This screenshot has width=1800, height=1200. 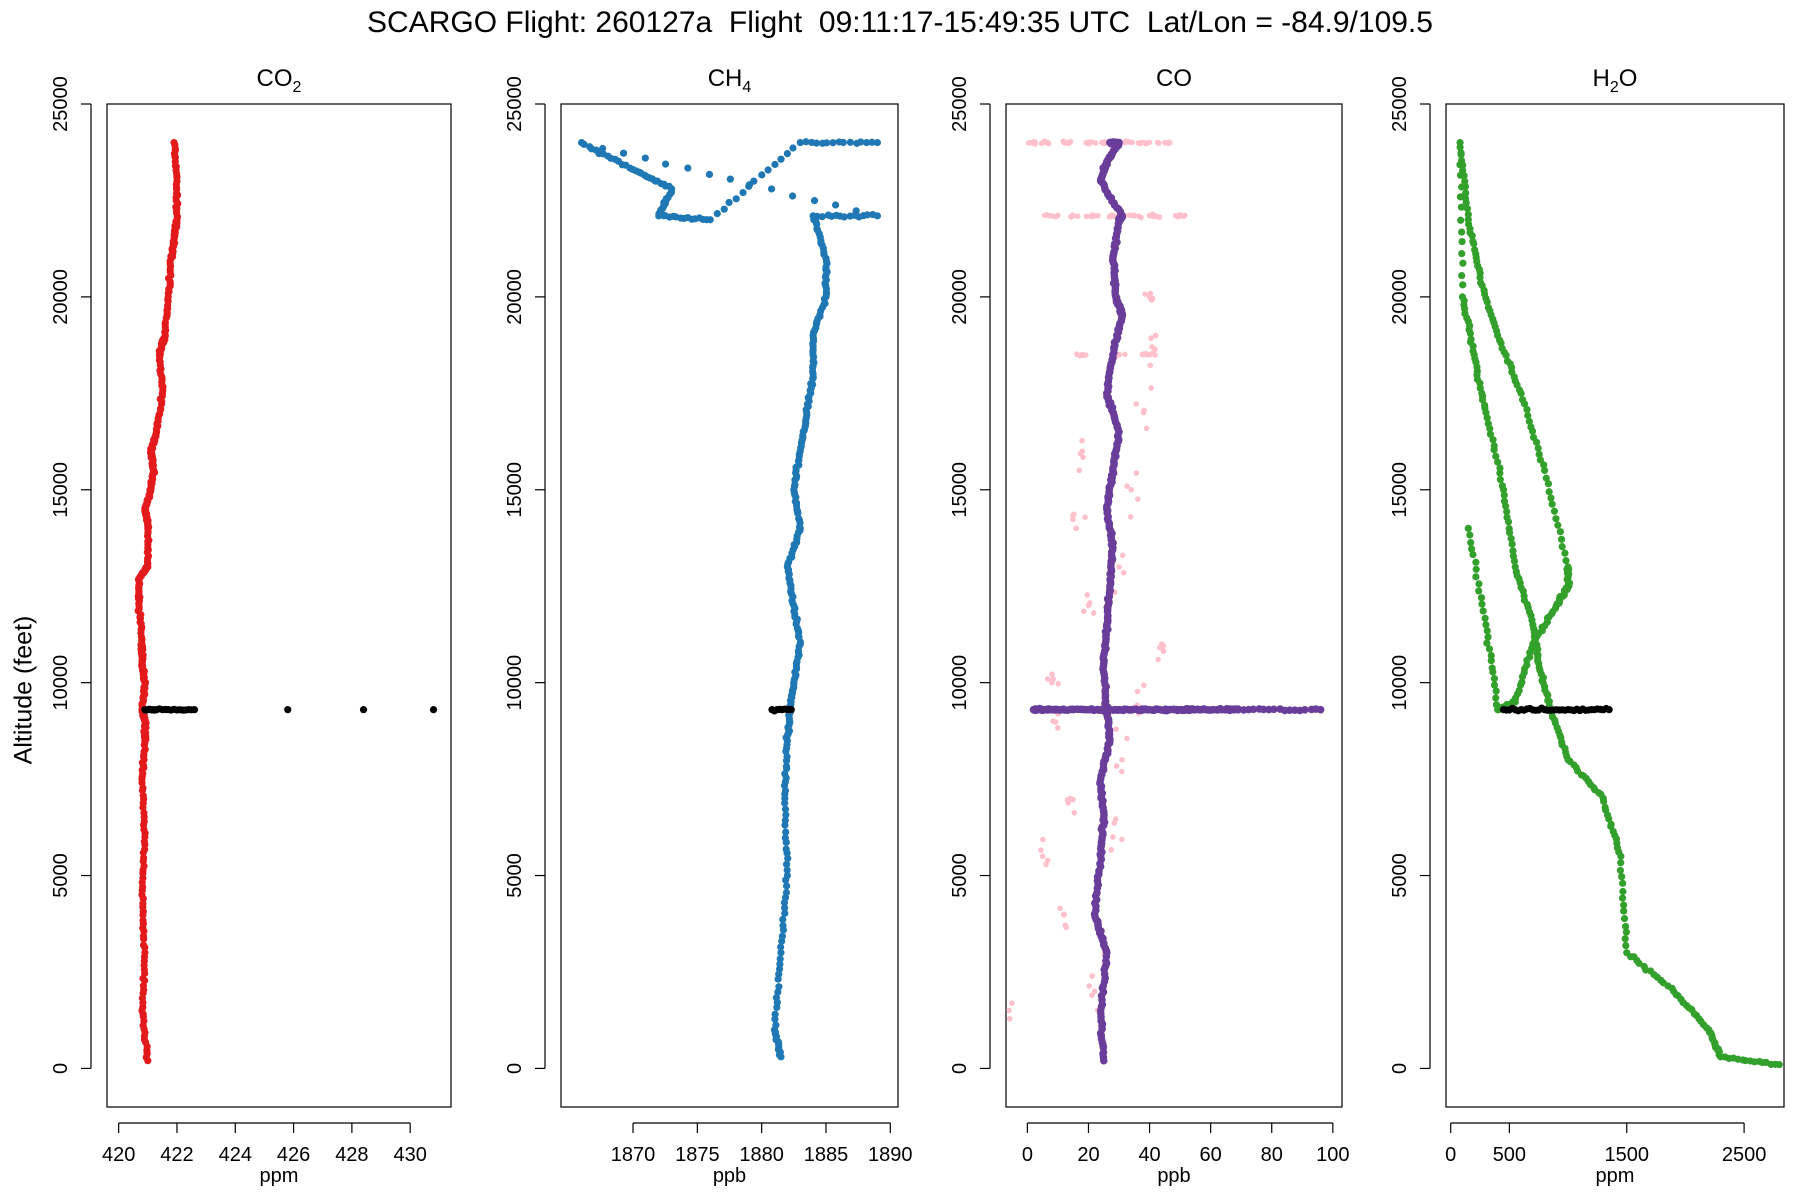 I want to click on x-tick-label: 1885, so click(x=826, y=1155).